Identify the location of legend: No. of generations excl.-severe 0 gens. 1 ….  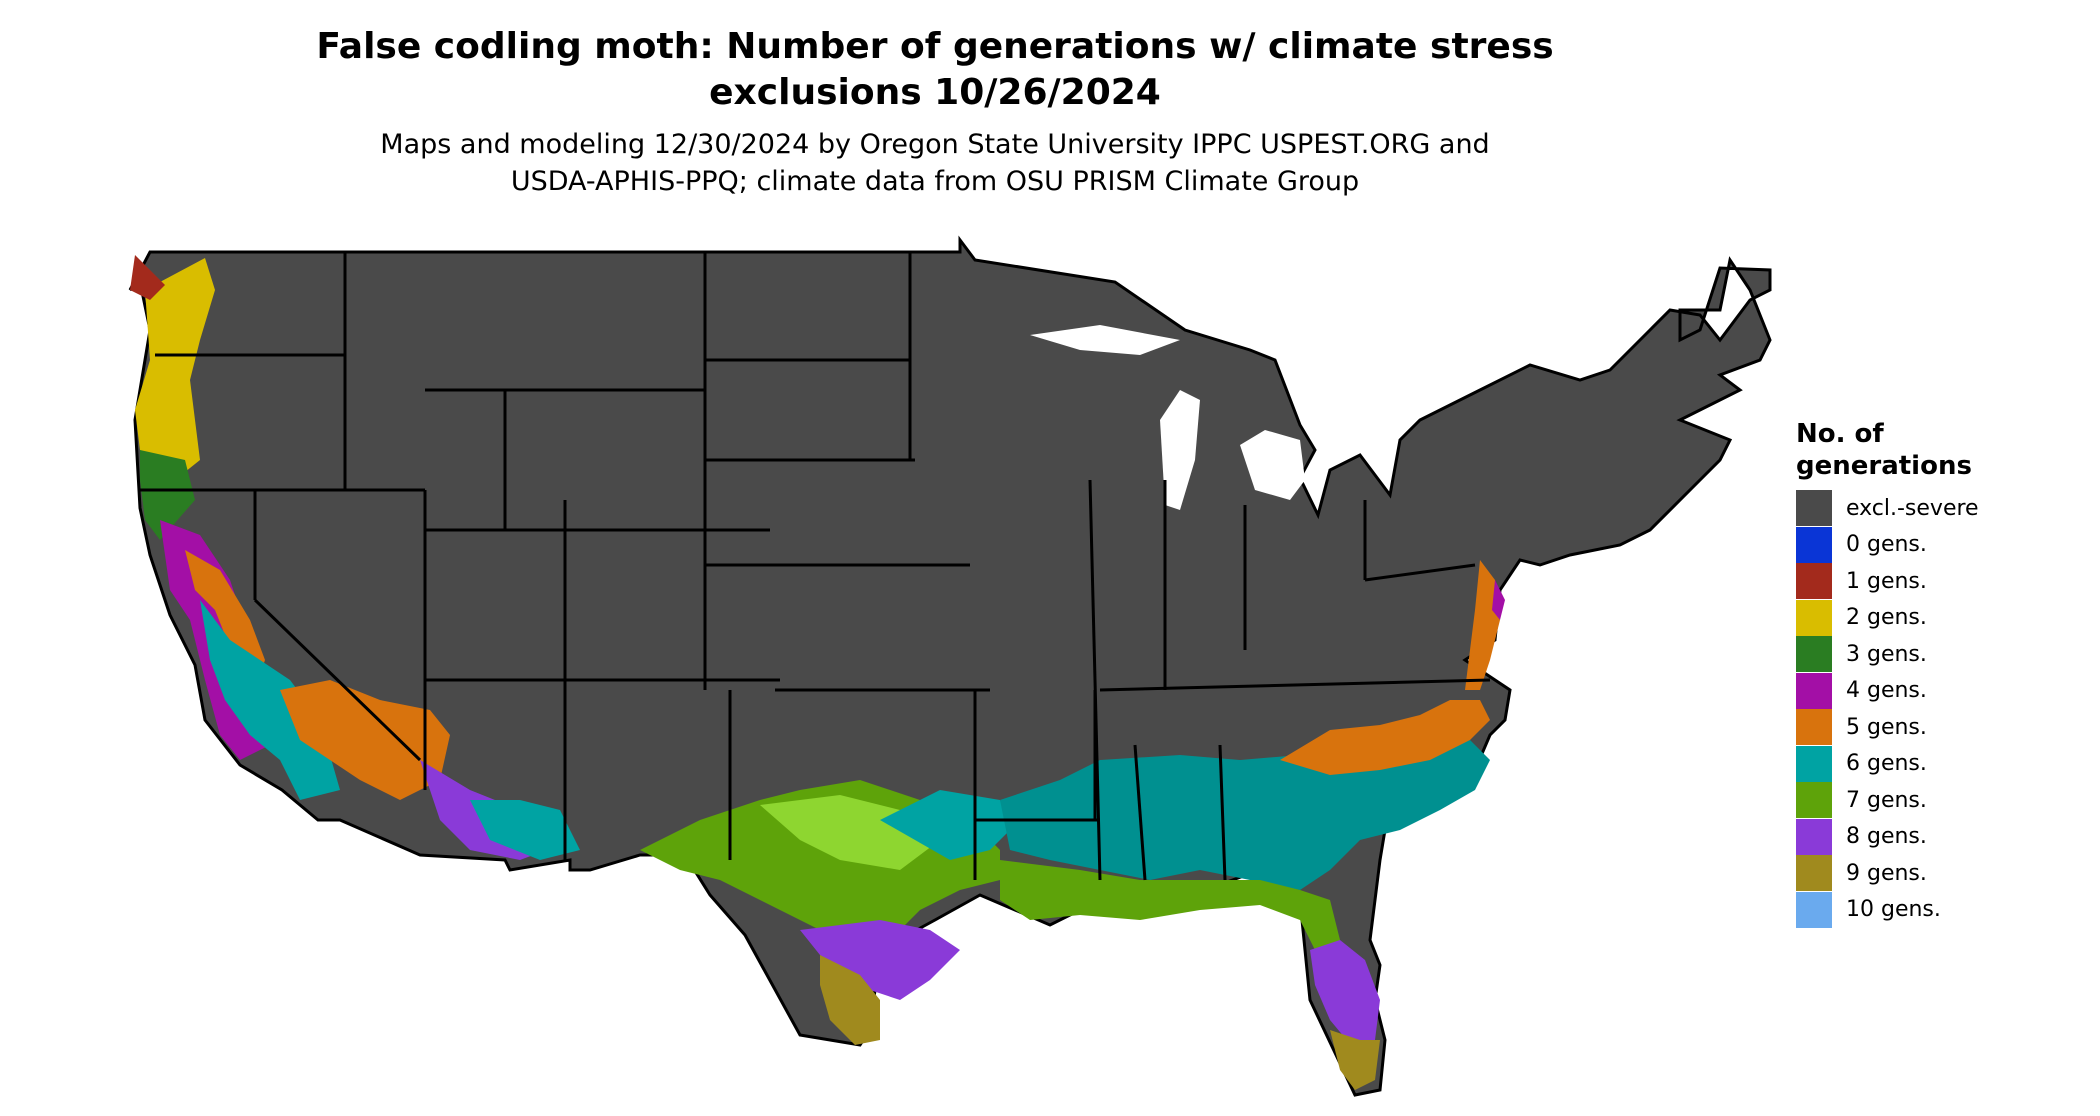
(1887, 673).